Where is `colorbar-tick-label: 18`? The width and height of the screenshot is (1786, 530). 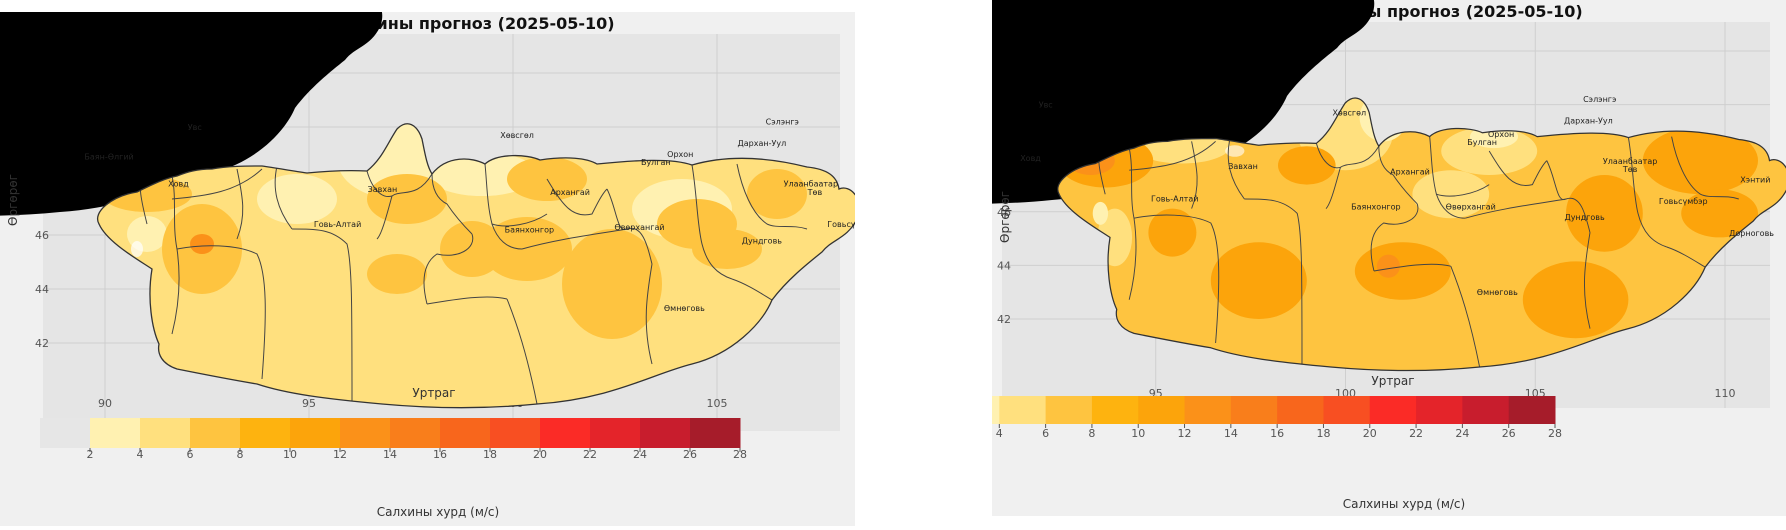 colorbar-tick-label: 18 is located at coordinates (1323, 433).